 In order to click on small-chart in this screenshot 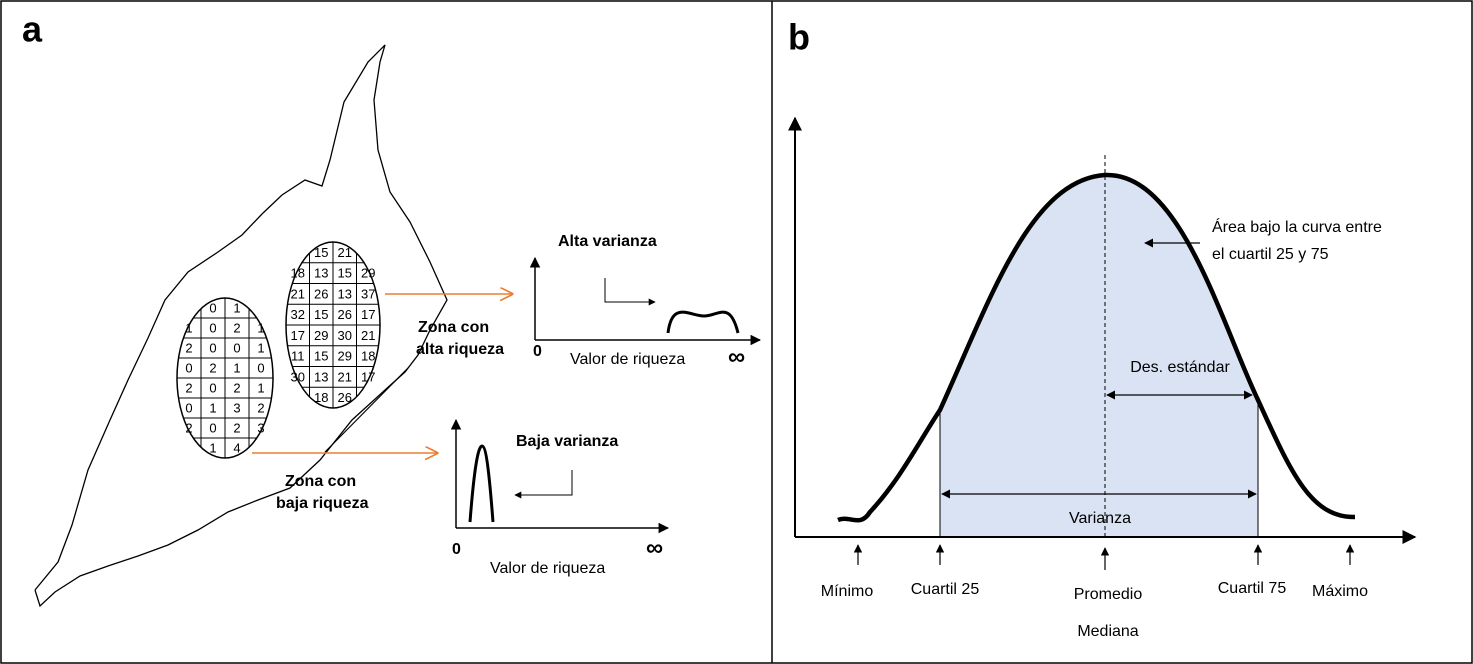, I will do `click(606, 395)`.